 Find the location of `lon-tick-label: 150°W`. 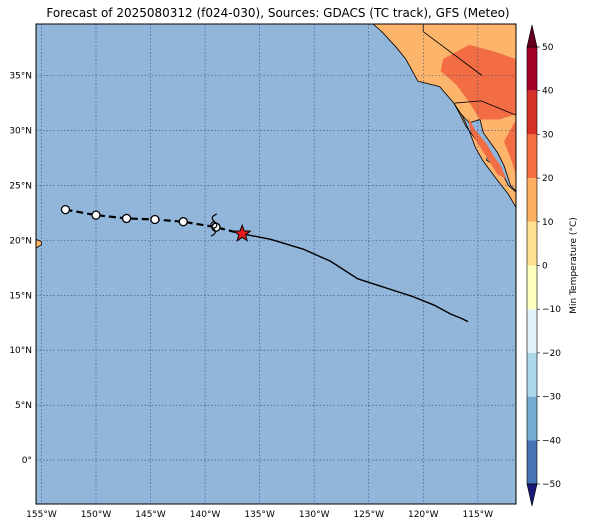

lon-tick-label: 150°W is located at coordinates (96, 515).